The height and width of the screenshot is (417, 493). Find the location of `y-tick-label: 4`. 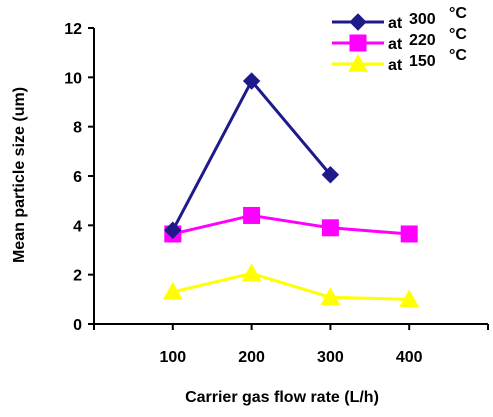

y-tick-label: 4 is located at coordinates (77, 226).